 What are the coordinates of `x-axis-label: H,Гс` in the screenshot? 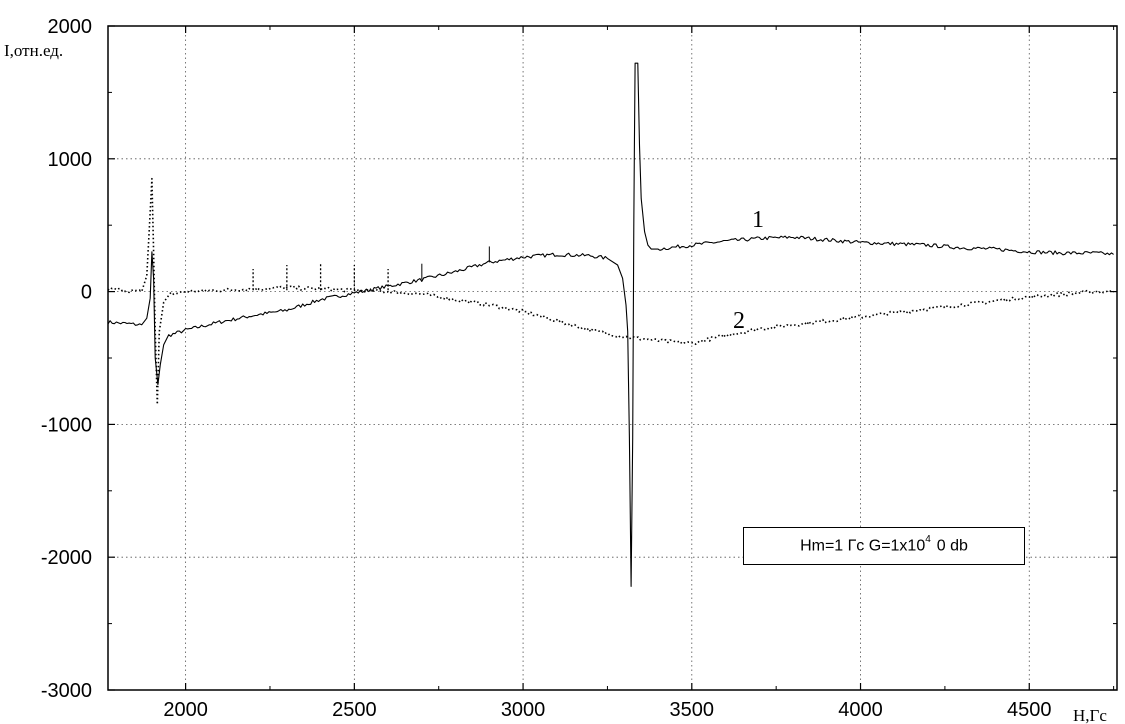 It's located at (1090, 715).